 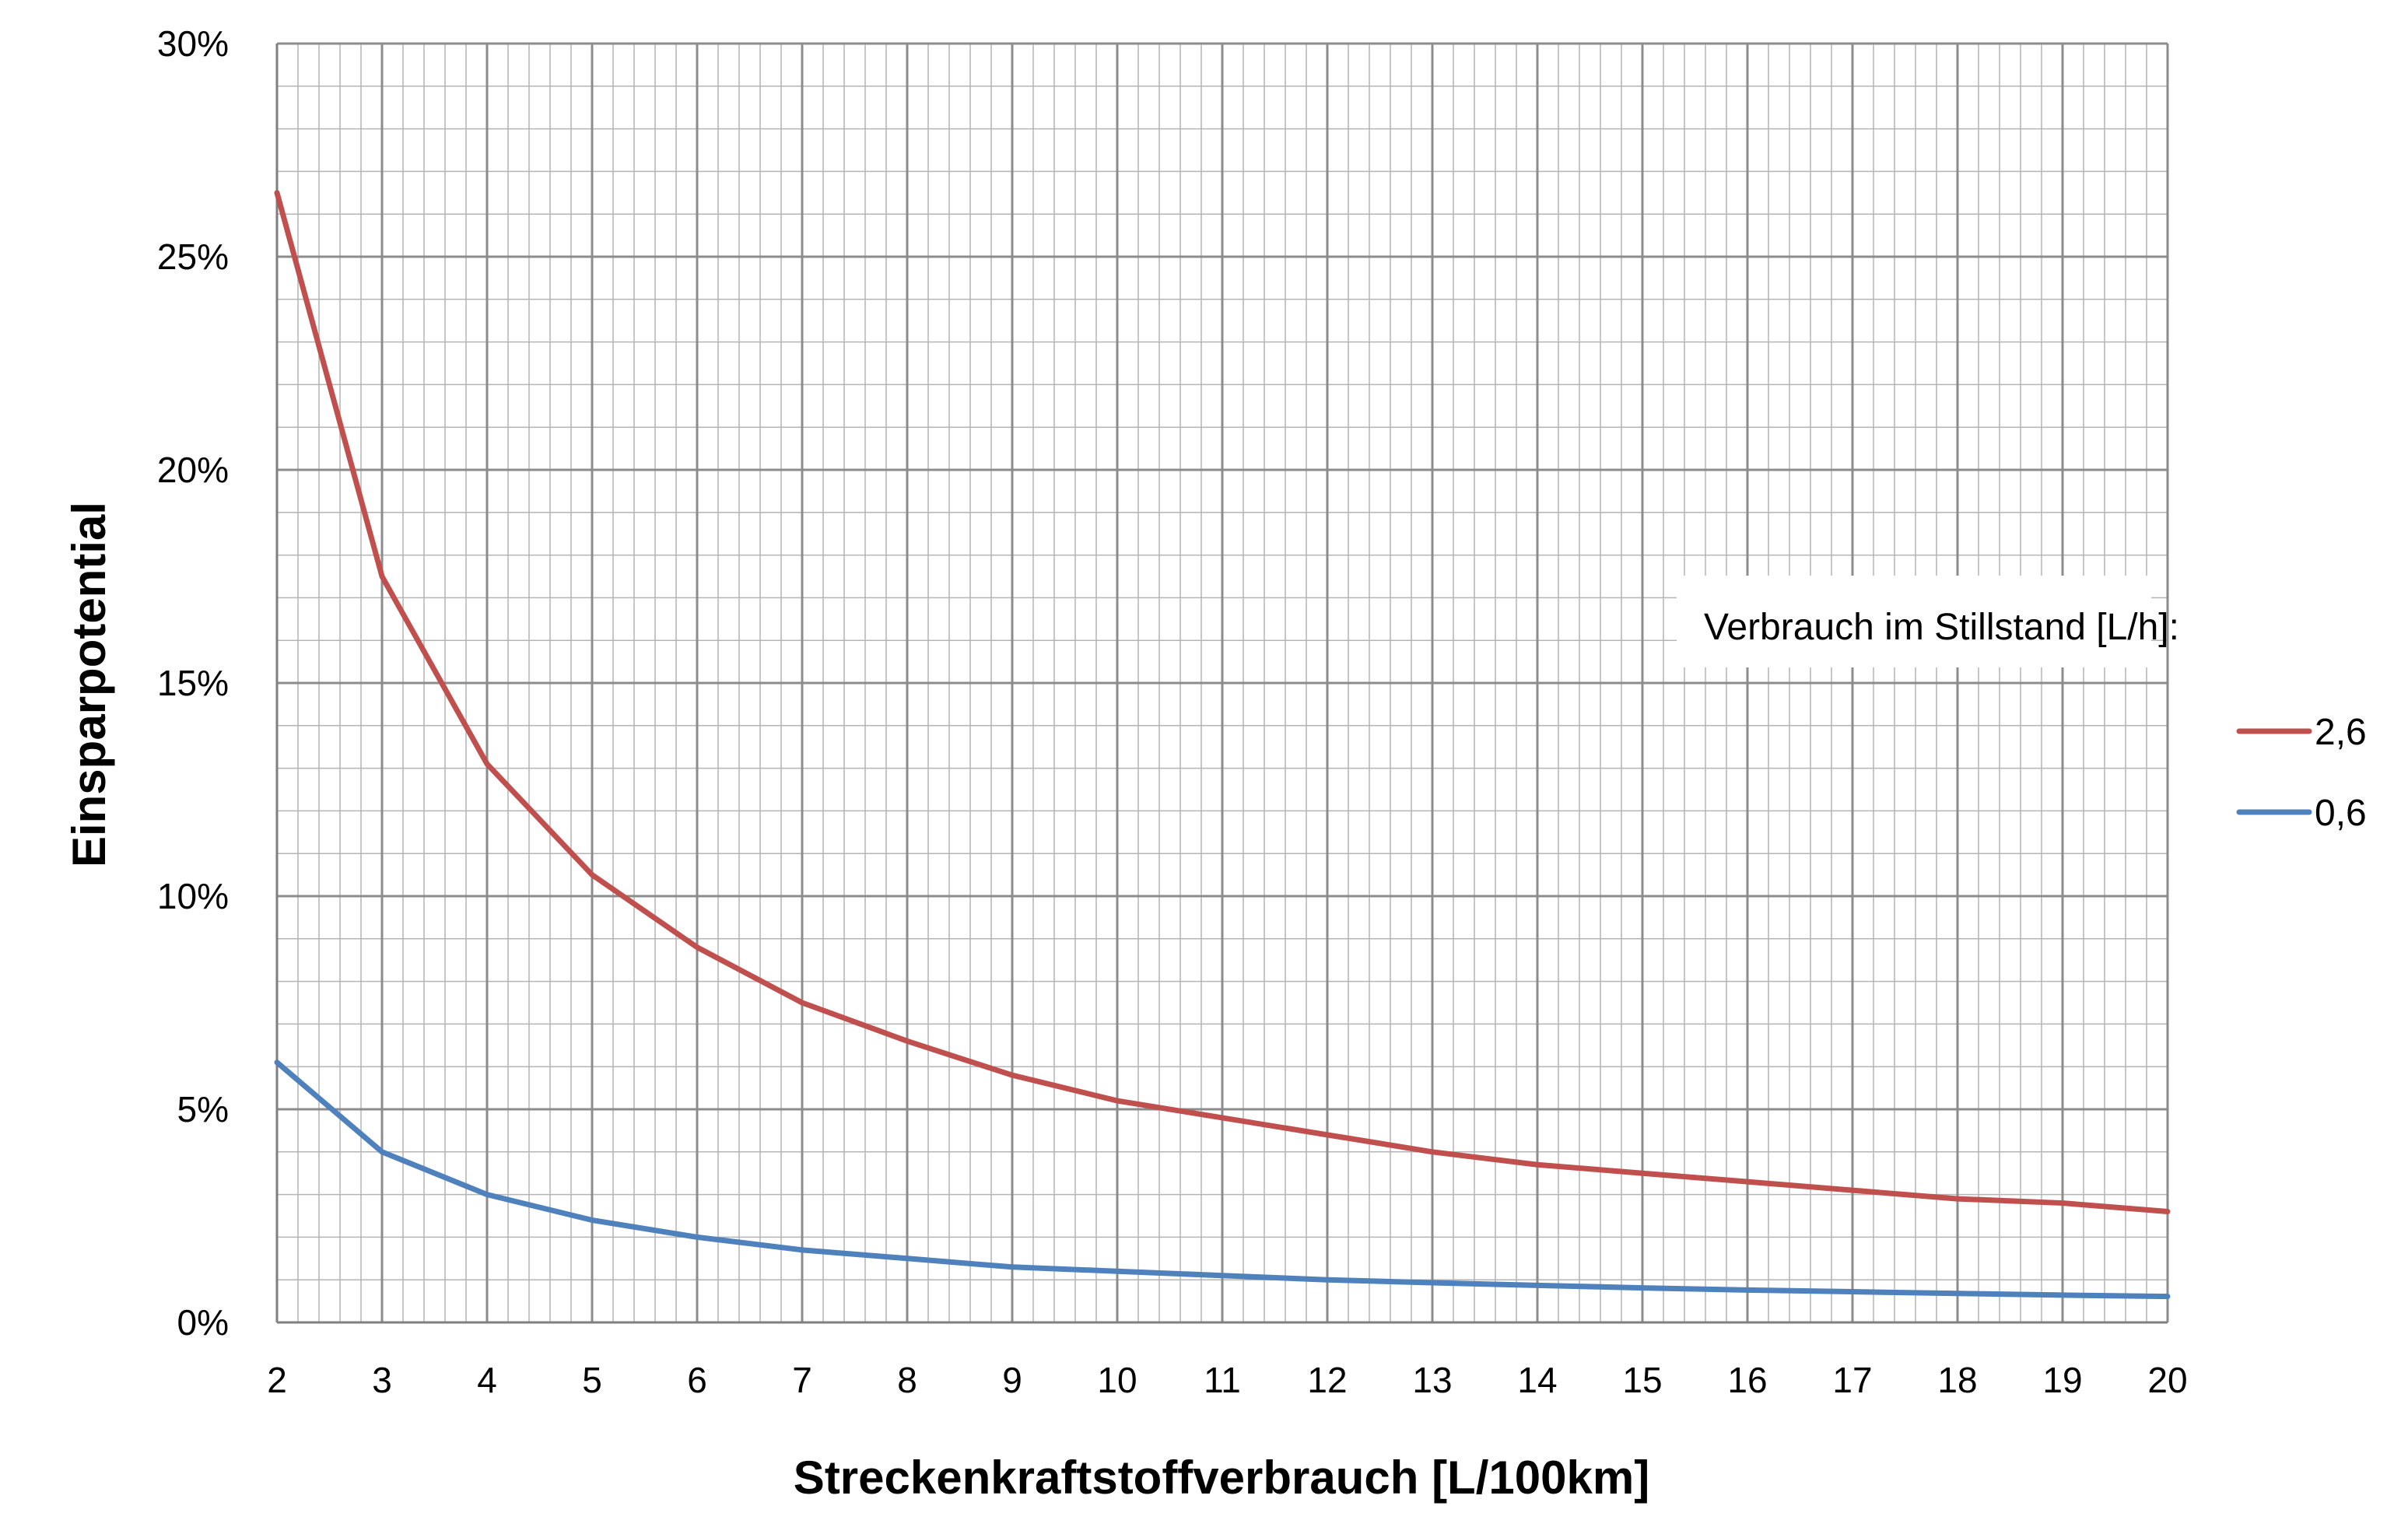 I want to click on x-tick-label: 12, so click(x=1327, y=1380).